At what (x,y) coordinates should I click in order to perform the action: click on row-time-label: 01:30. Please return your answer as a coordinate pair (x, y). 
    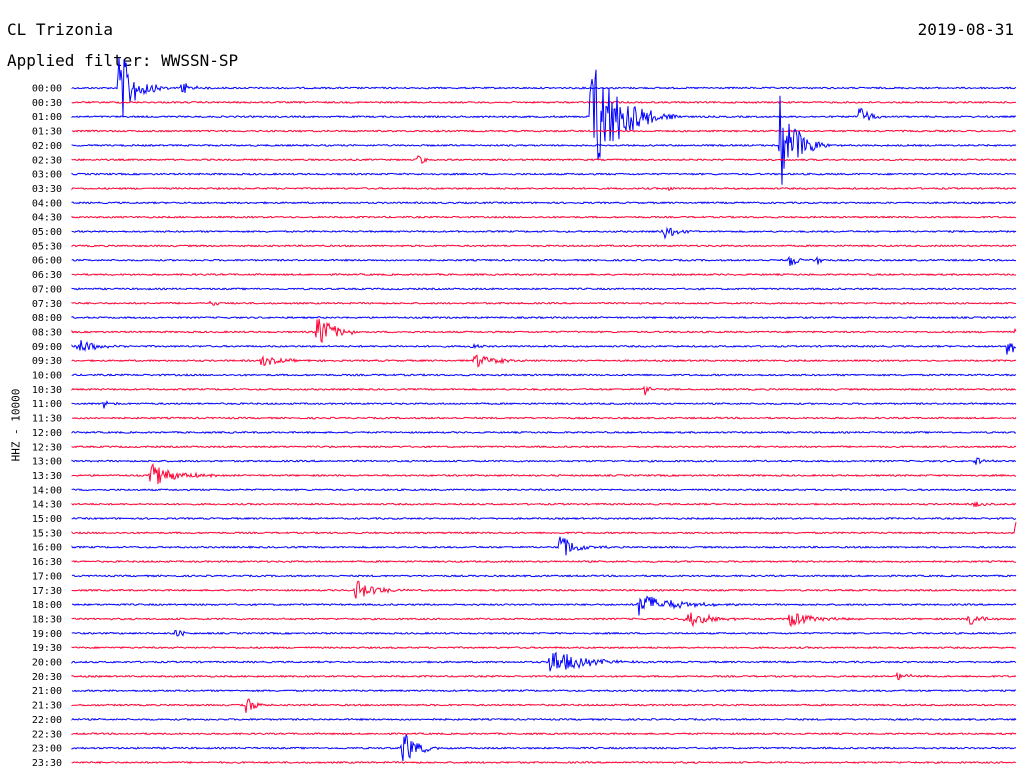
    Looking at the image, I should click on (47, 132).